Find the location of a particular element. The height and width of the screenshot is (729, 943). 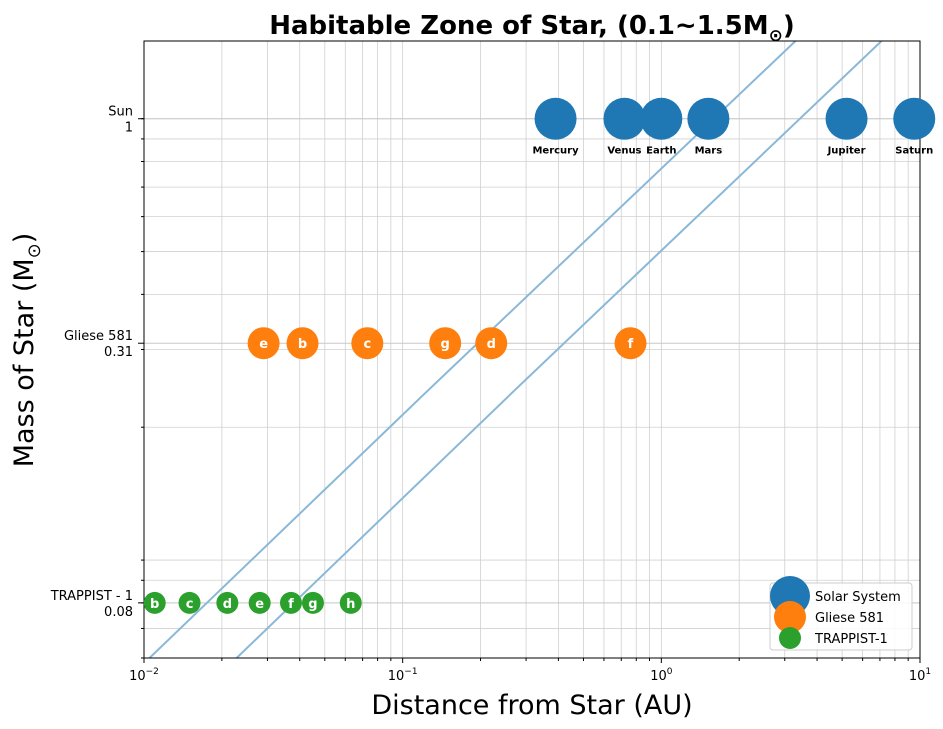

legend: Solar System Gliese 581 TRAPPIST-1 is located at coordinates (841, 613).